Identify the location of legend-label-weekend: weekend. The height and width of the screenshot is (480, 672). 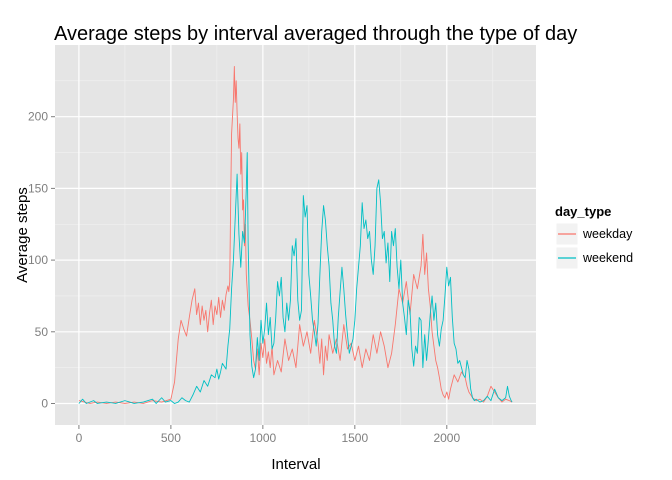
(607, 258).